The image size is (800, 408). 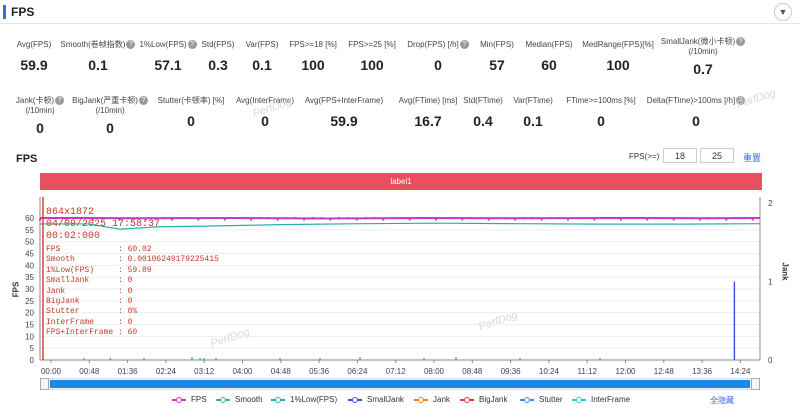 I want to click on stat-value: 0.7, so click(x=703, y=69).